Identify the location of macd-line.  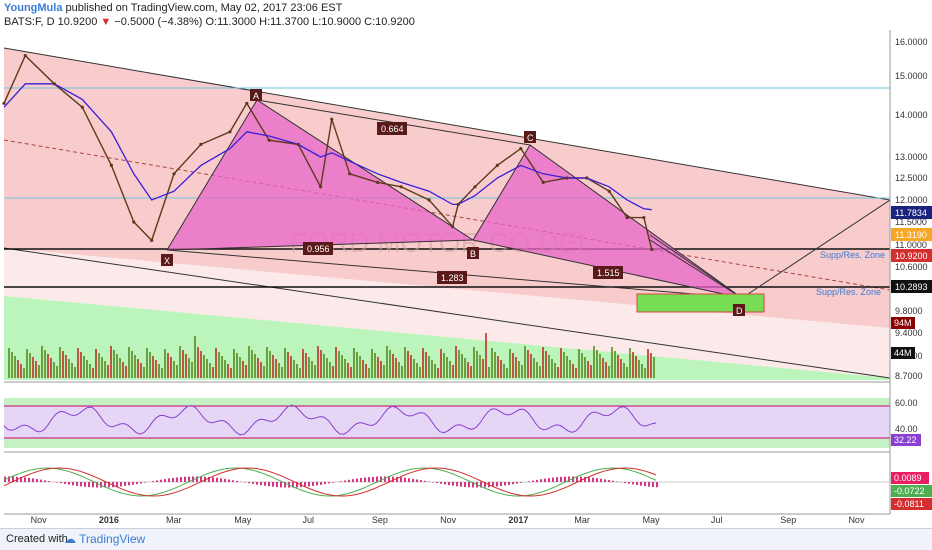
(330, 482).